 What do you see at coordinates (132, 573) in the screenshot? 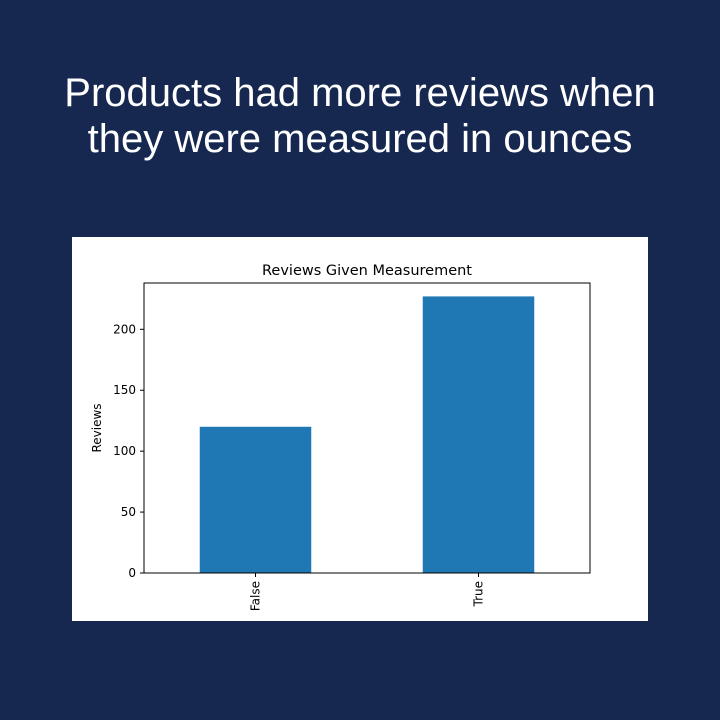
I see `y-tick-label: 0` at bounding box center [132, 573].